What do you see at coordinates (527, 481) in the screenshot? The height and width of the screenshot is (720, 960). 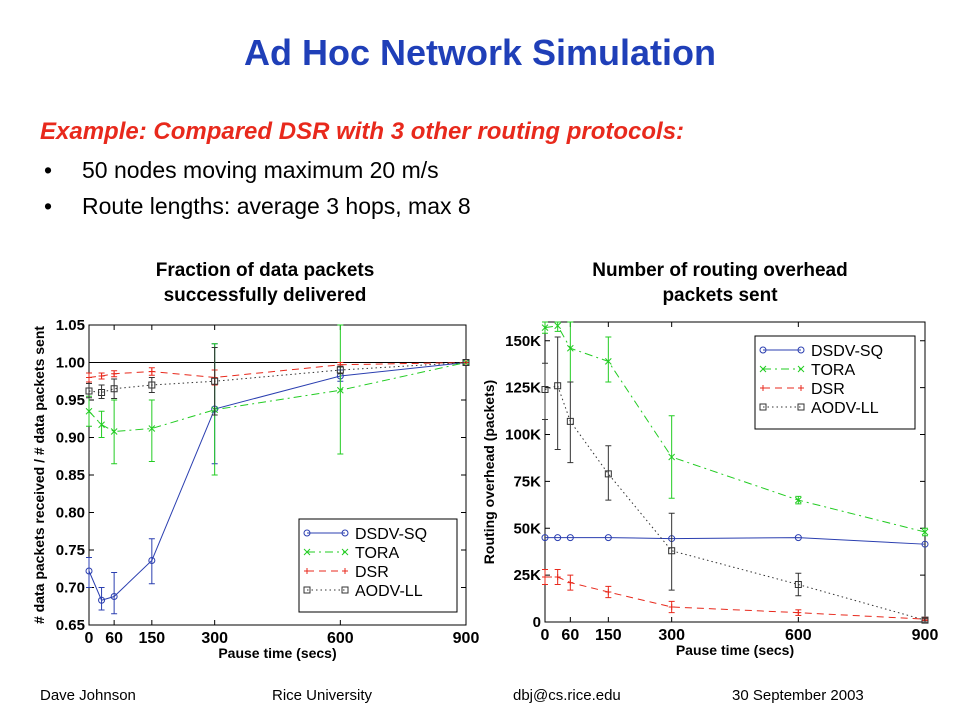 I see `y-tick-label: 75K` at bounding box center [527, 481].